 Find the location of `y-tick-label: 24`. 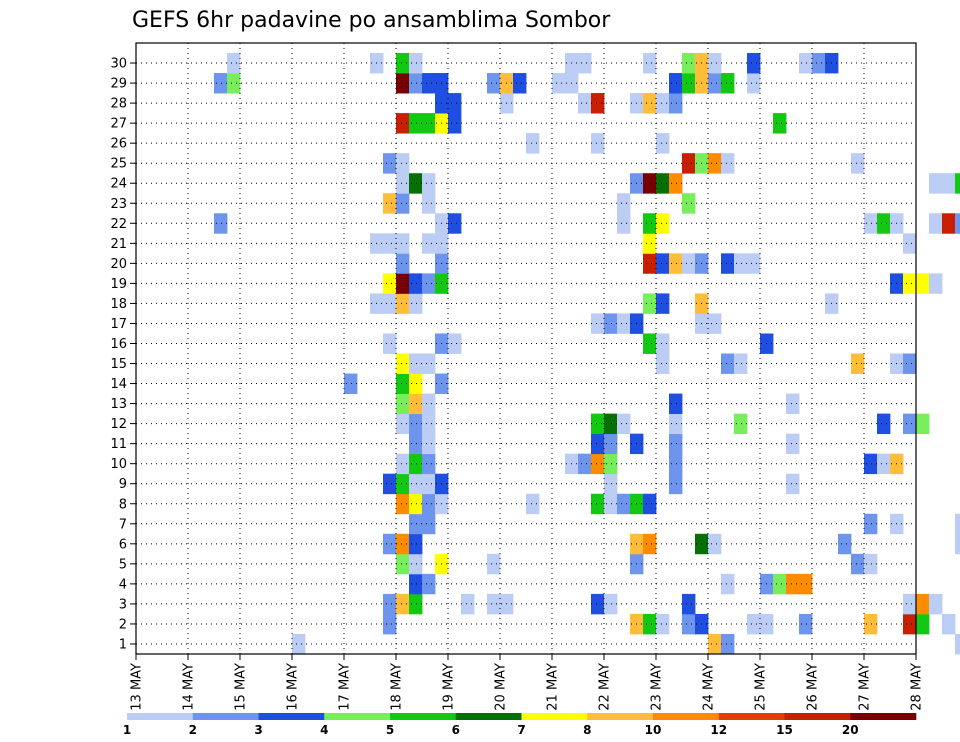

y-tick-label: 24 is located at coordinates (118, 184).